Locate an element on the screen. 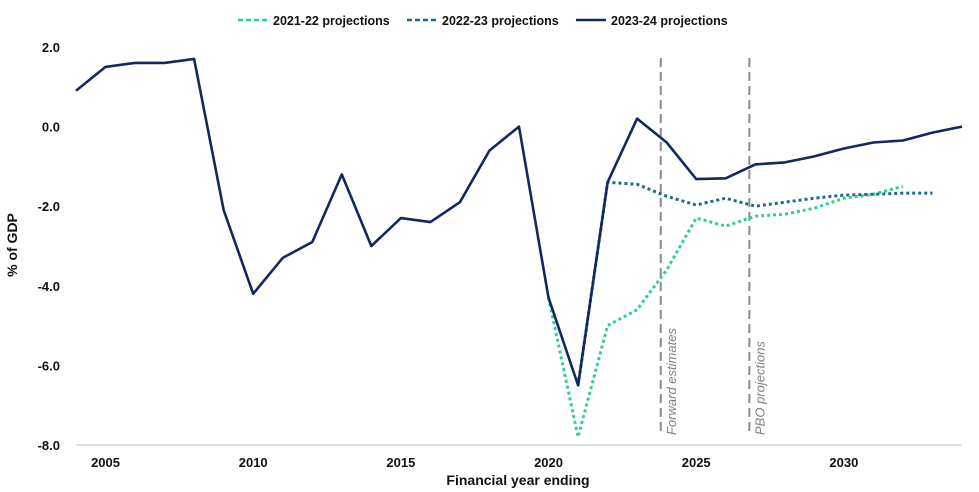 This screenshot has height=492, width=979. x-tick-label: 2005 is located at coordinates (105, 462).